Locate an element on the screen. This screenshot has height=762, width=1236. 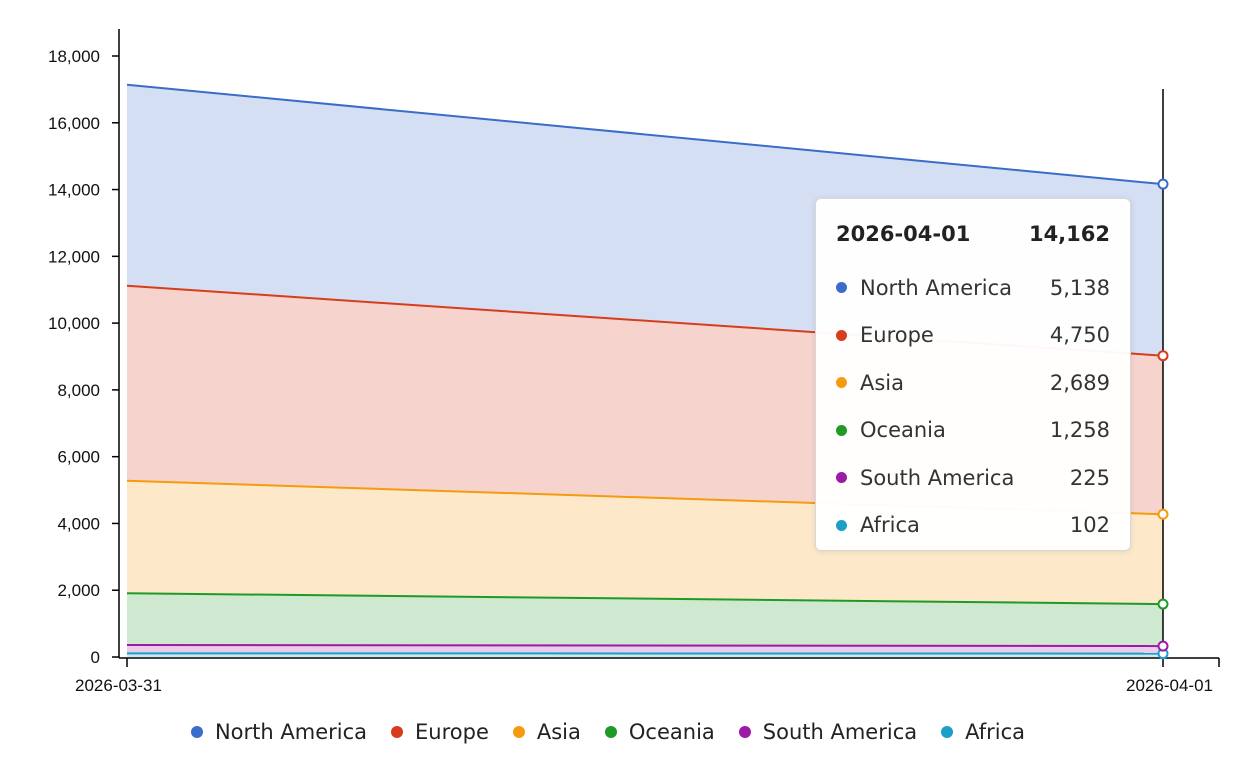
tooltip-header: 2026-04-01 14,162 is located at coordinates (973, 234).